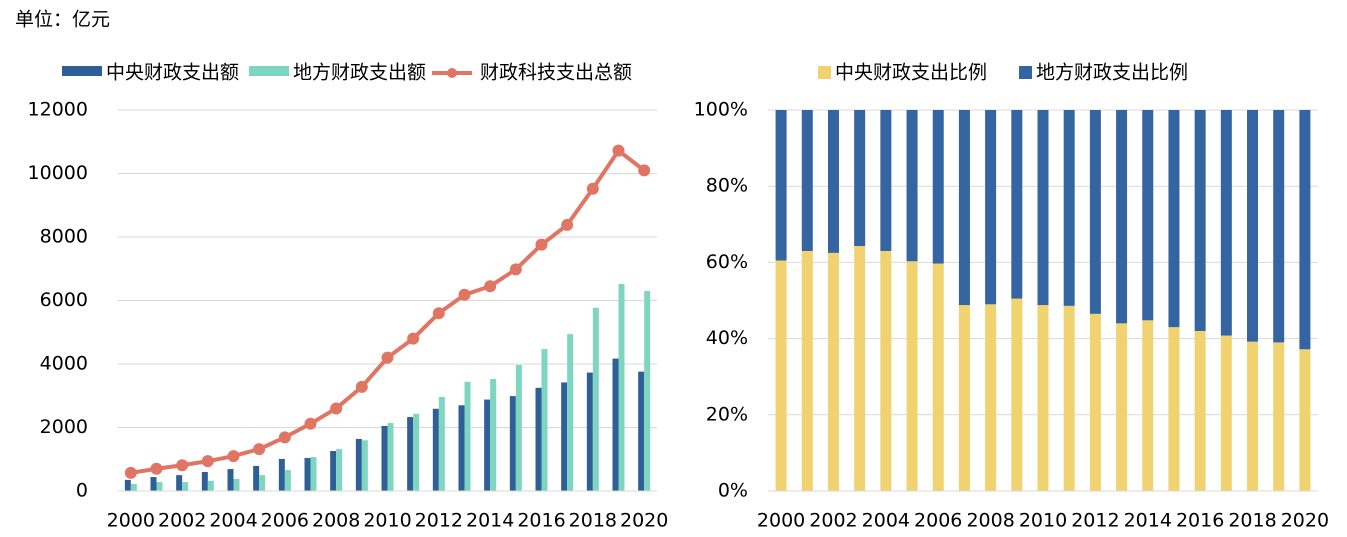 The height and width of the screenshot is (537, 1347). What do you see at coordinates (58, 110) in the screenshot?
I see `y-tick-label: 12000` at bounding box center [58, 110].